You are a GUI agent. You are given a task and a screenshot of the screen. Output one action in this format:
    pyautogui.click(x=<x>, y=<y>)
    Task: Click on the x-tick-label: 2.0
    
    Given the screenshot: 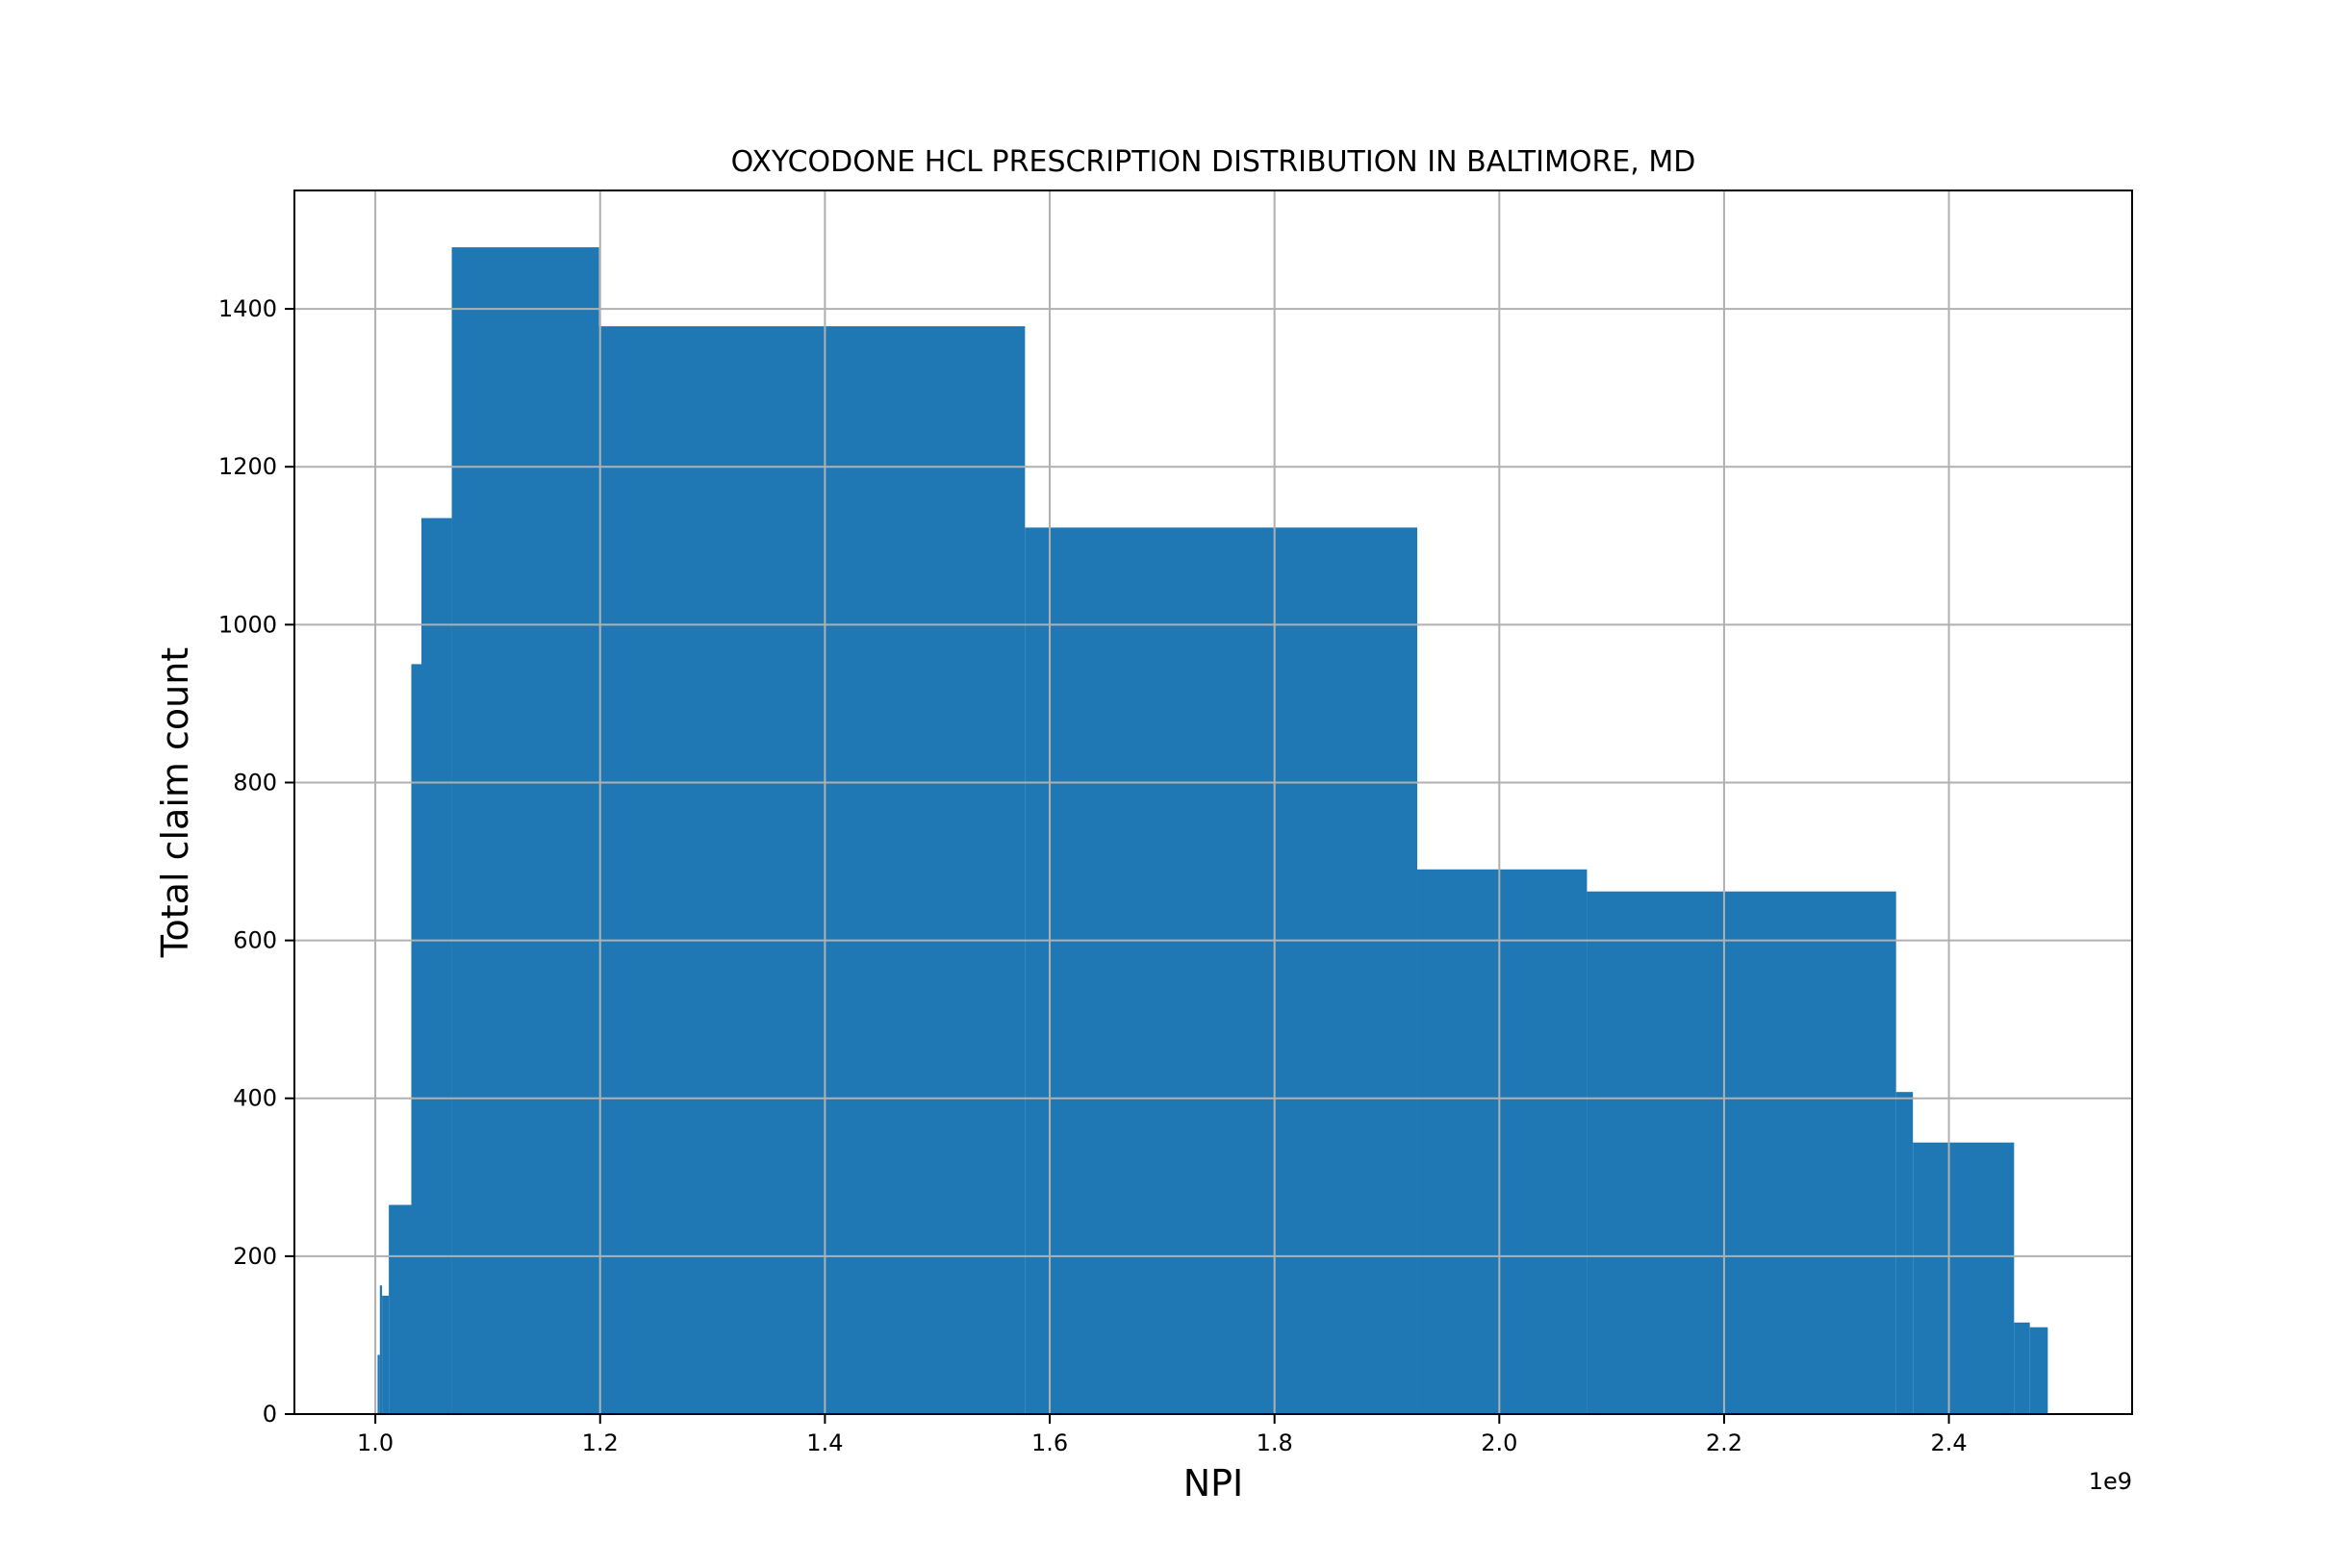 What is the action you would take?
    pyautogui.click(x=1499, y=1442)
    